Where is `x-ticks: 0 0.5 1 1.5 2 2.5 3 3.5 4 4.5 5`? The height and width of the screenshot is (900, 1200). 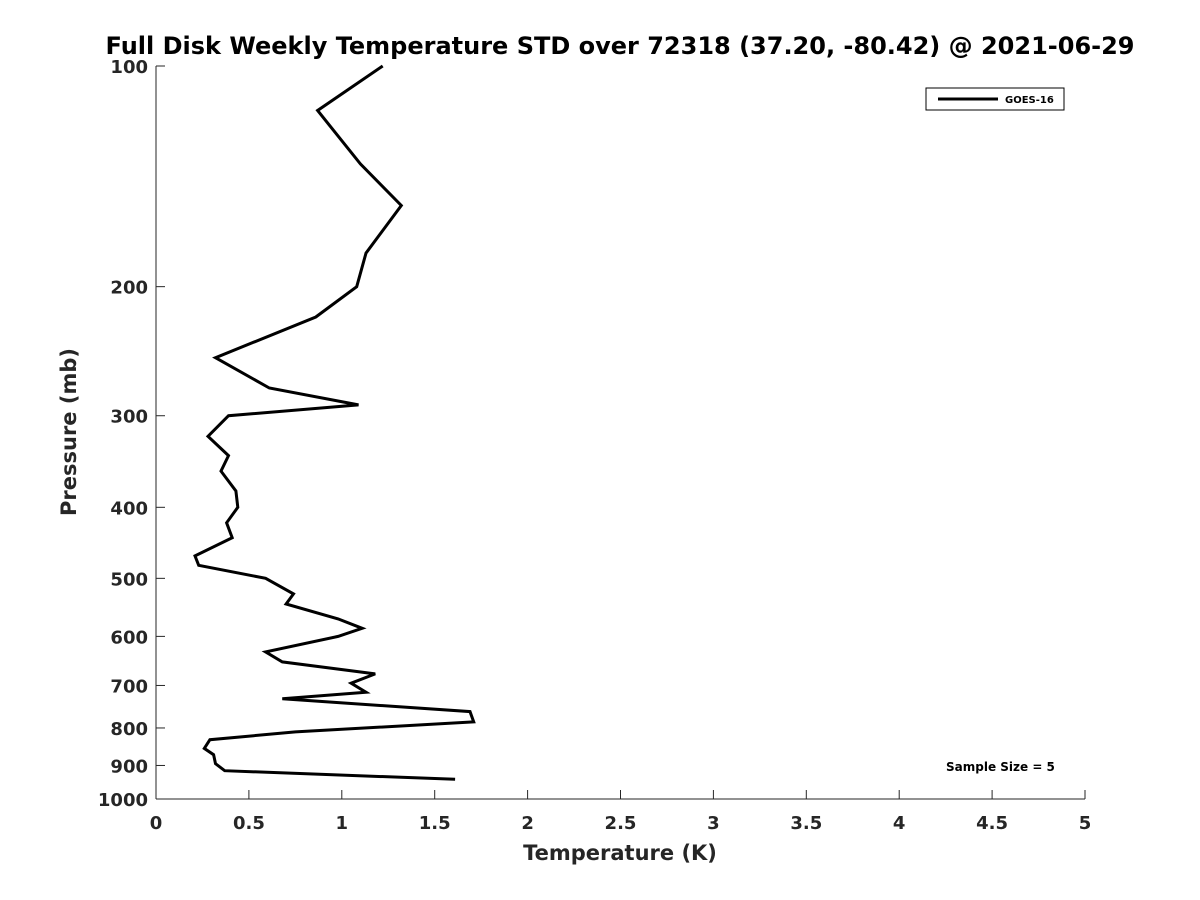 x-ticks: 0 0.5 1 1.5 2 2.5 3 3.5 4 4.5 5 is located at coordinates (621, 812).